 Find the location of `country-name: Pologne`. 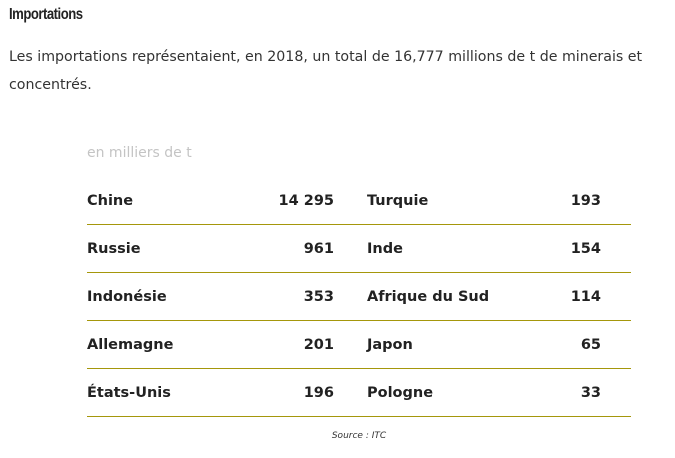

country-name: Pologne is located at coordinates (400, 393).